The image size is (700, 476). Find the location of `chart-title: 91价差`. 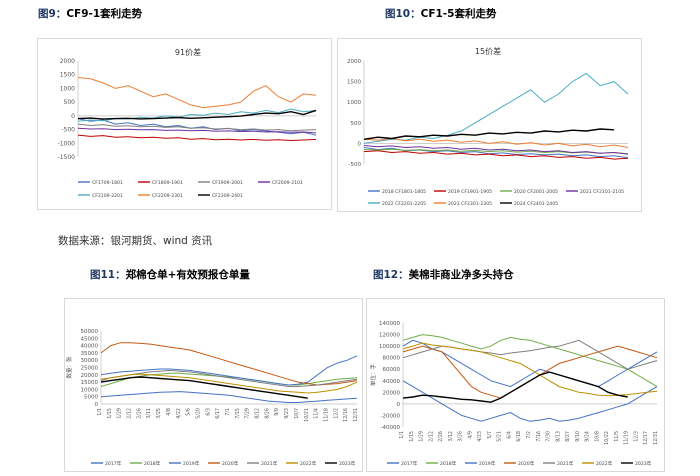

chart-title: 91价差 is located at coordinates (188, 52).